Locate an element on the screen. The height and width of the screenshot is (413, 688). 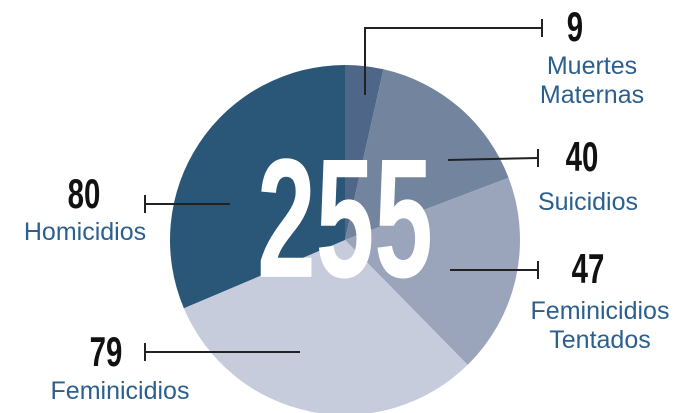
category-label: Suicidios is located at coordinates (588, 202).